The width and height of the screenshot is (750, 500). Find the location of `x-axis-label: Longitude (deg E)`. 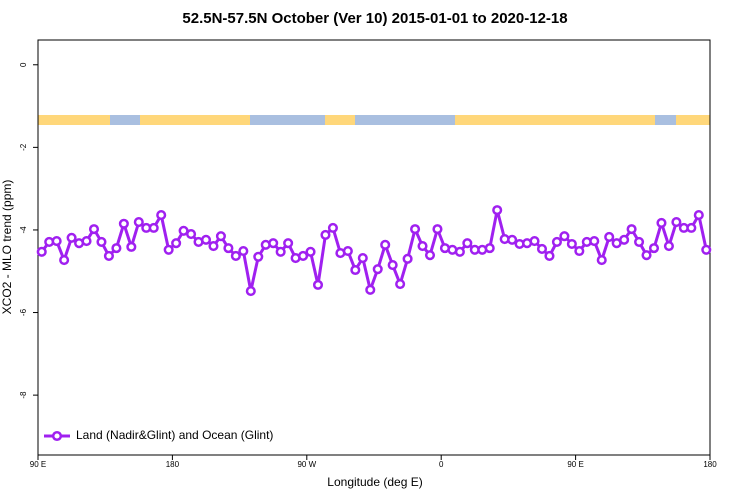

x-axis-label: Longitude (deg E) is located at coordinates (374, 482).